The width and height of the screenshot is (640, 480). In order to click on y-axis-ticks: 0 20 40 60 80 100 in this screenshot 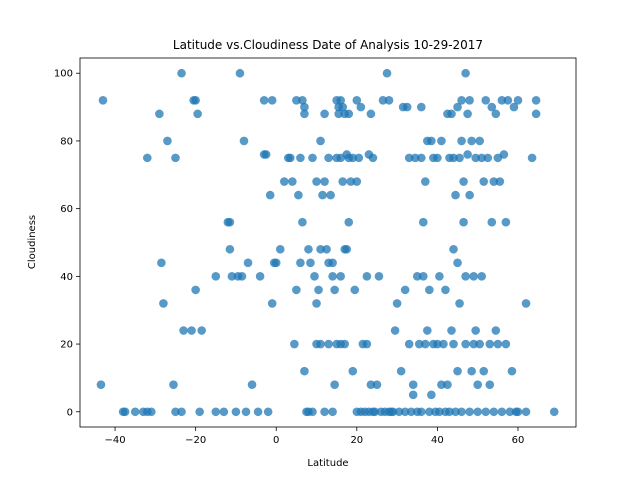, I will do `click(67, 243)`.